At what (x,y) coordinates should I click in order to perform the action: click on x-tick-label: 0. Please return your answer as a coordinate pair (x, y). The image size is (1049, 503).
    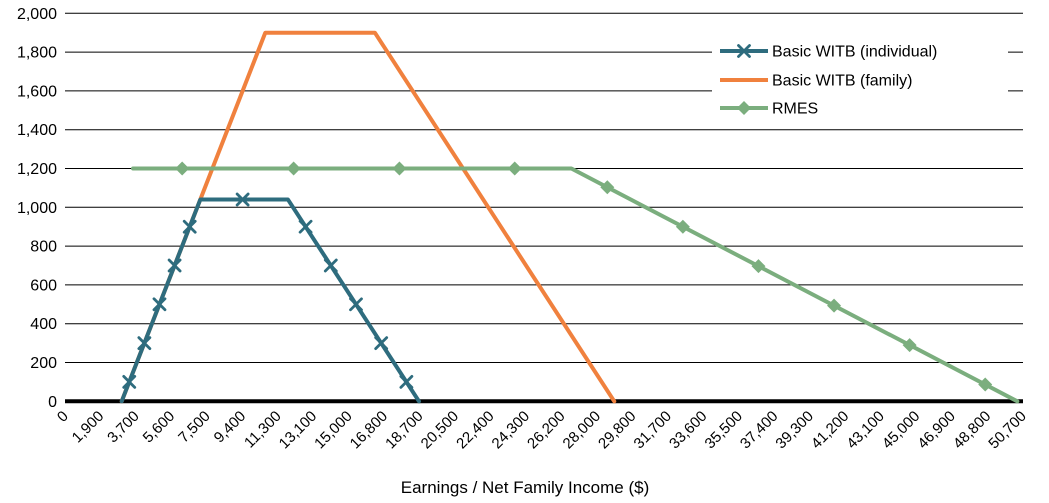
    Looking at the image, I should click on (63, 417).